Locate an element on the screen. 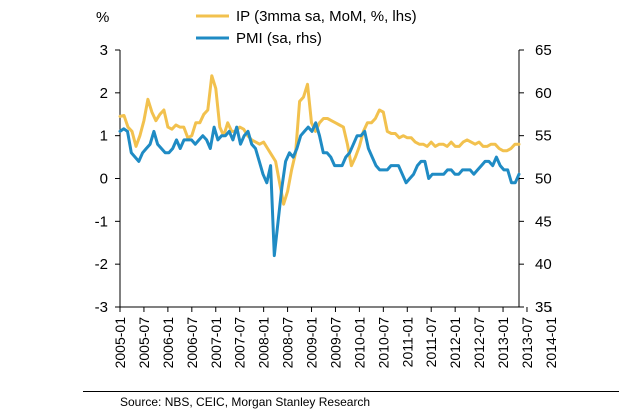  right-axis-tick-label: 60 is located at coordinates (543, 93).